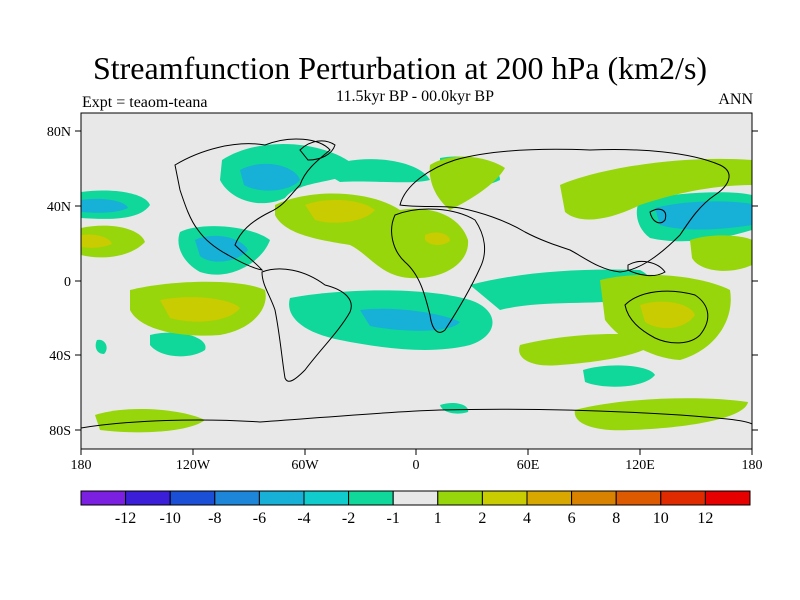 This screenshot has height=600, width=800. I want to click on colorbar-label: -8, so click(214, 518).